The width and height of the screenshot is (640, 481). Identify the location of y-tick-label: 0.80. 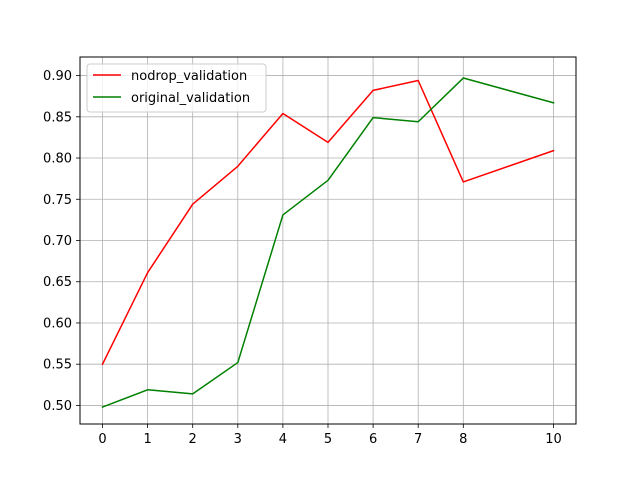
(57, 159).